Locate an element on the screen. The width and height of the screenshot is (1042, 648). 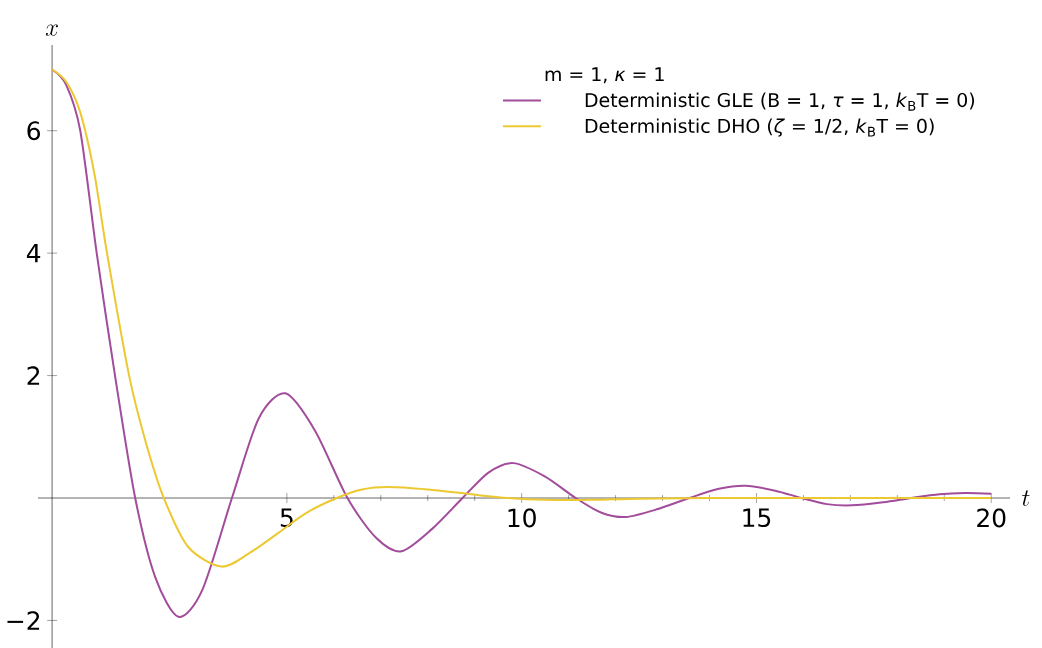
y-axis-title: $x$ is located at coordinates (51, 30).